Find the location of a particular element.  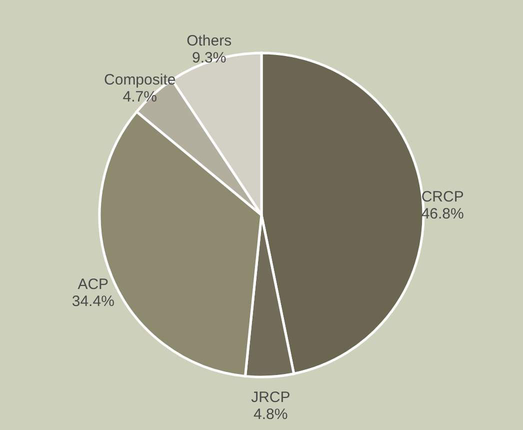

data-label: 9.3% is located at coordinates (209, 58).